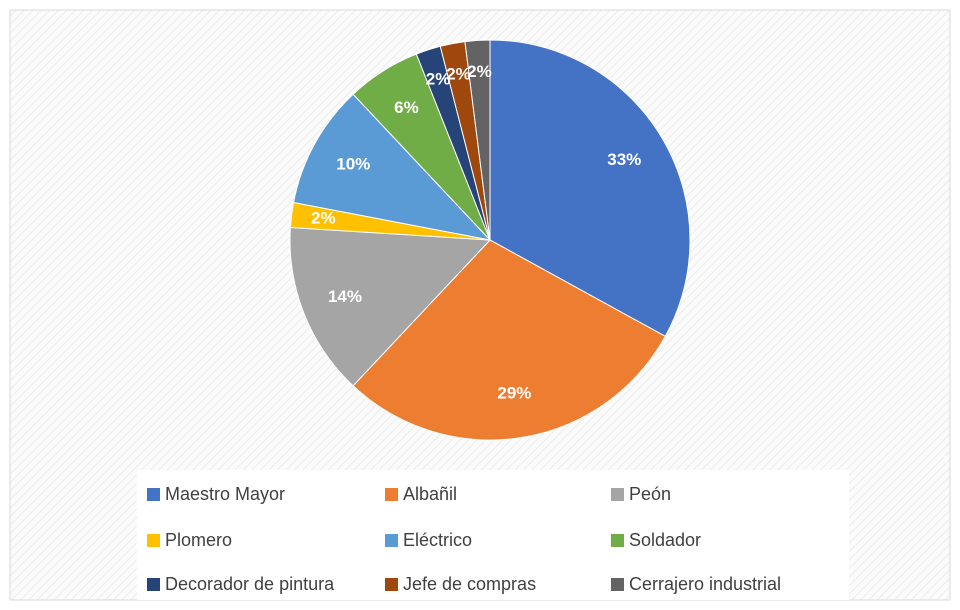 The width and height of the screenshot is (960, 610). I want to click on data-label: 29%, so click(514, 393).